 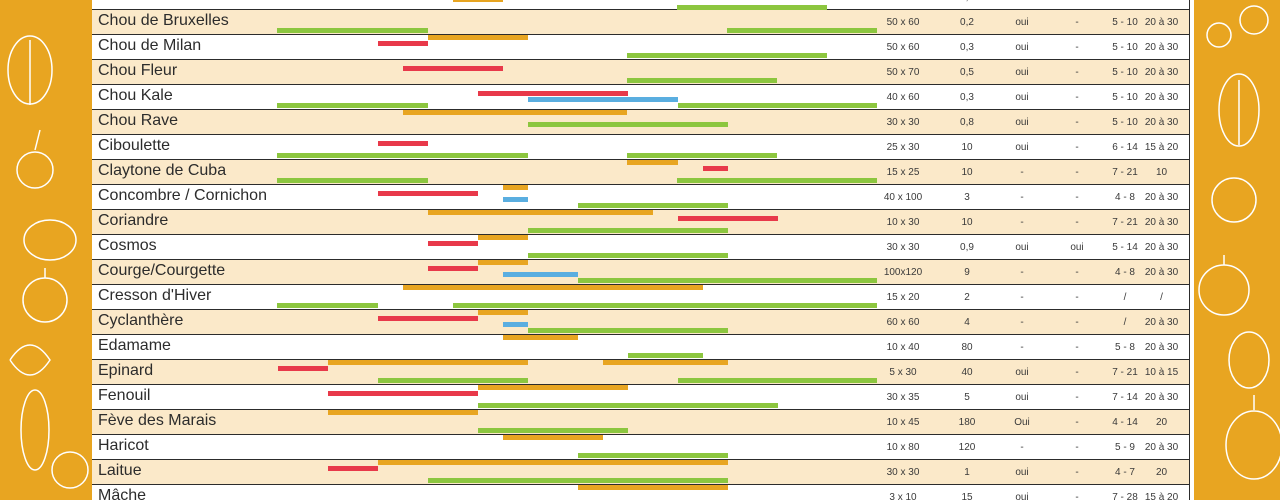 I want to click on spacing-cell: 10 x 40, so click(x=903, y=347).